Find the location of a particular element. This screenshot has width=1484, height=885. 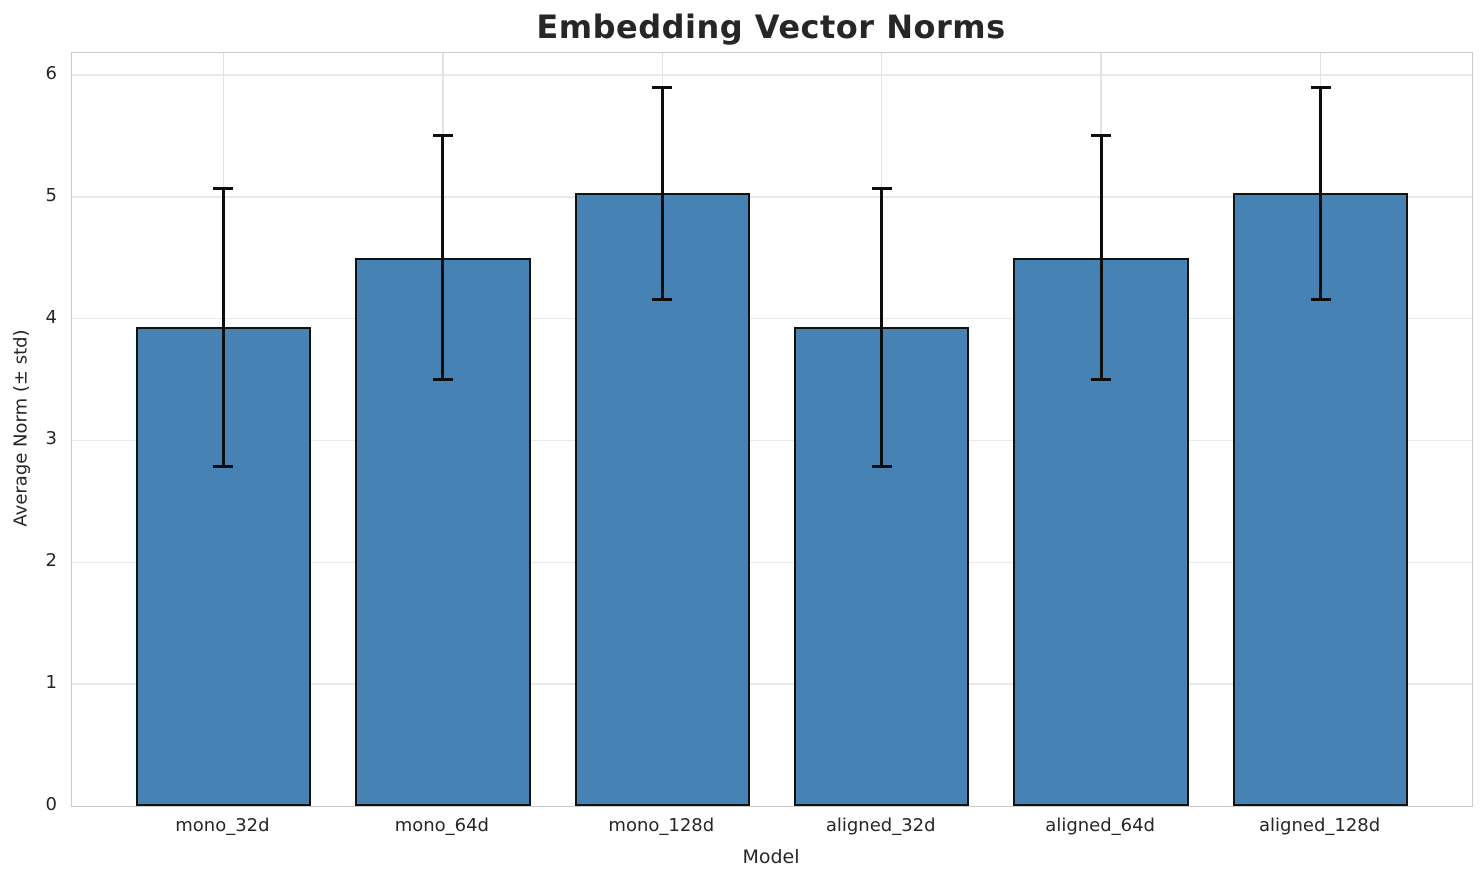

error-cap-top-aligned_32d is located at coordinates (881, 188).